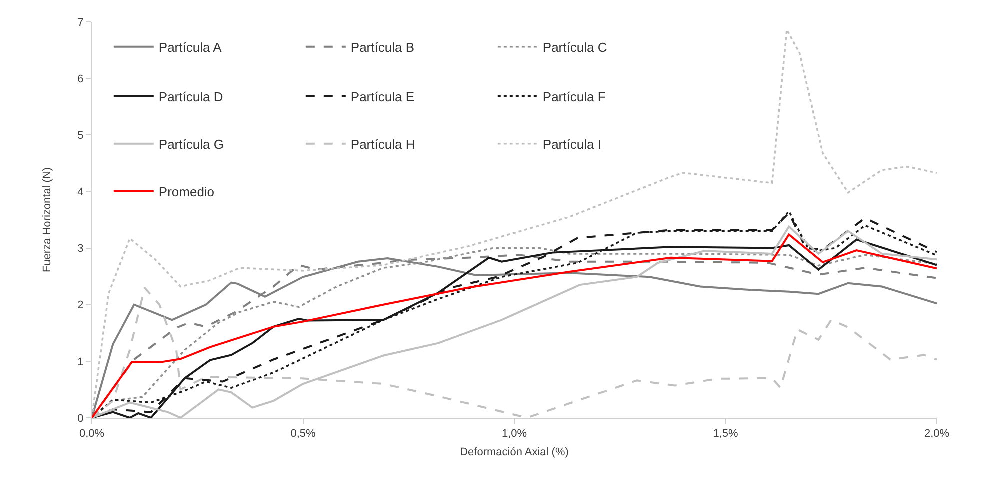 This screenshot has width=981, height=481. What do you see at coordinates (81, 22) in the screenshot?
I see `y-tick-label: 7` at bounding box center [81, 22].